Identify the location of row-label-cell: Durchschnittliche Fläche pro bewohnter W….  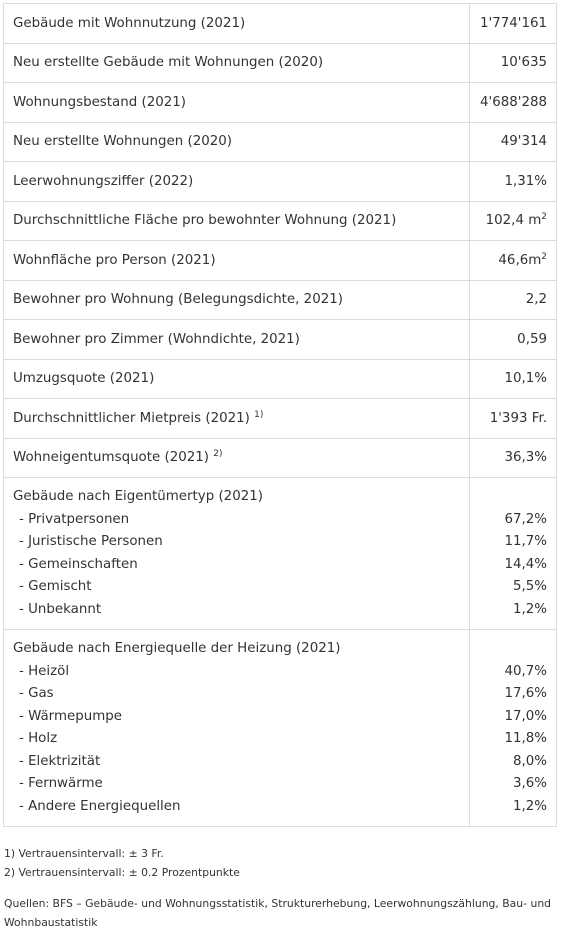
(236, 220).